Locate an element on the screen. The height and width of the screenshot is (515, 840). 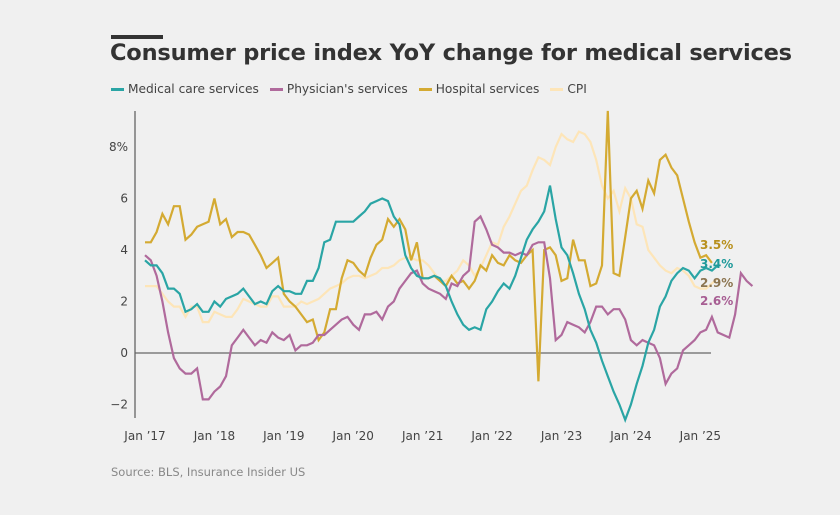
end-label-cpi: 2.9% is located at coordinates (716, 283).